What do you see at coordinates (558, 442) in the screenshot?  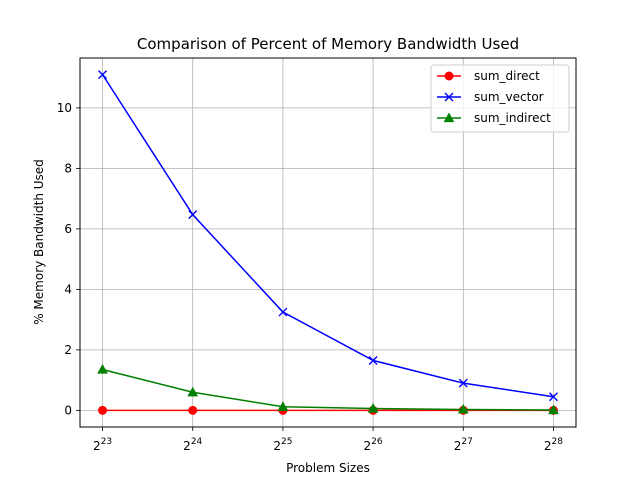 I see `x-tick-exponent: 28` at bounding box center [558, 442].